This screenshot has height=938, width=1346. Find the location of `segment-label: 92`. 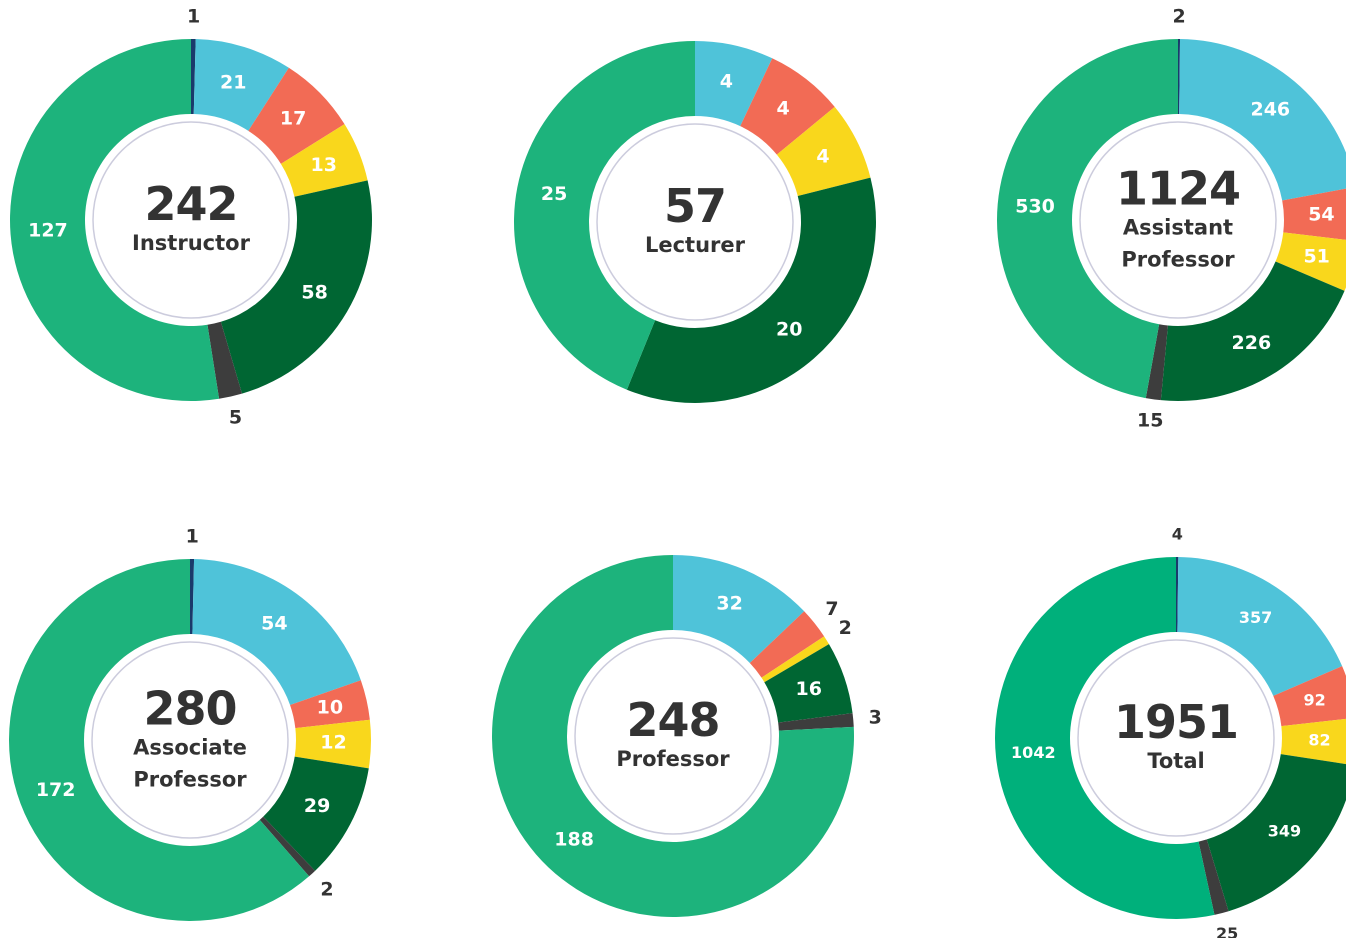

segment-label: 92 is located at coordinates (1315, 700).